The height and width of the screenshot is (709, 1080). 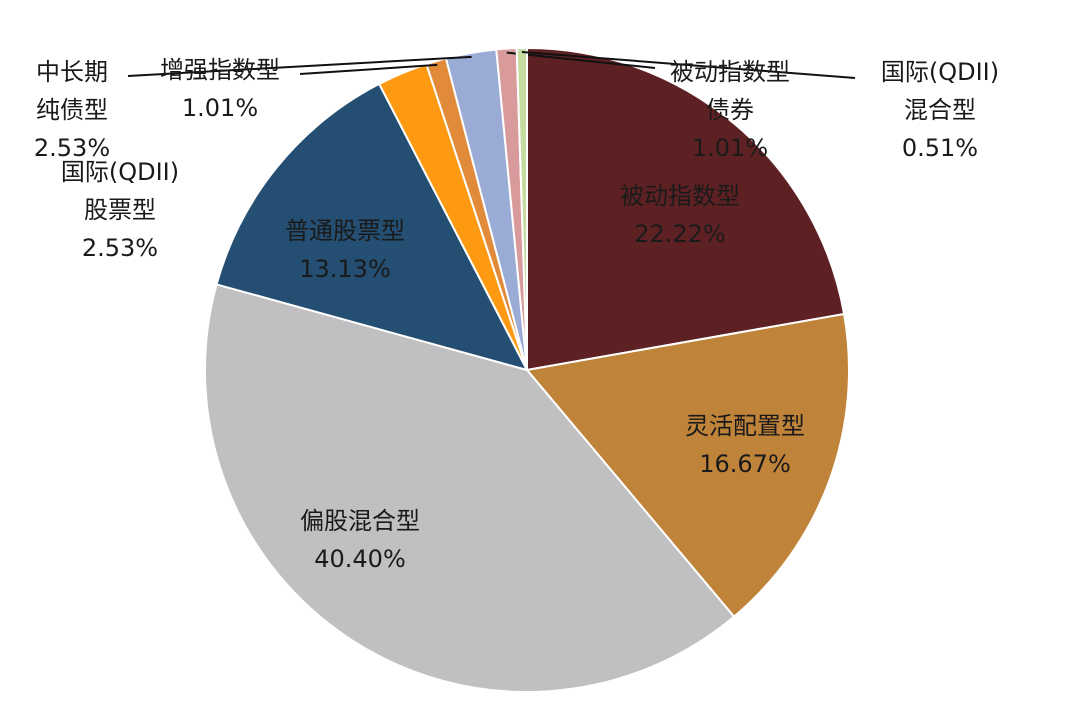 I want to click on category-label: 国际(QDII) 股票型, so click(x=120, y=191).